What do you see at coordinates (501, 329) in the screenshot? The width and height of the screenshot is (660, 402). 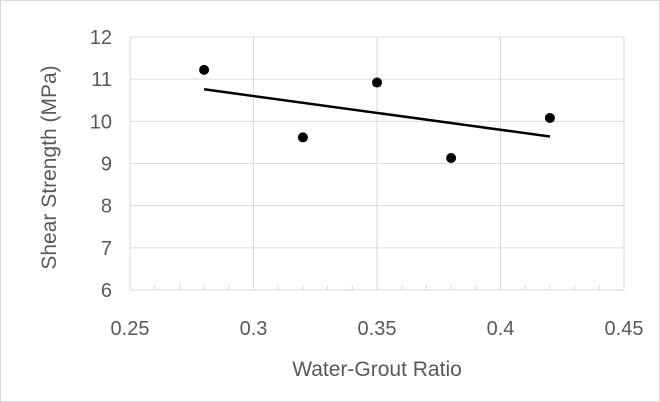 I see `x-tick-label: 0.4` at bounding box center [501, 329].